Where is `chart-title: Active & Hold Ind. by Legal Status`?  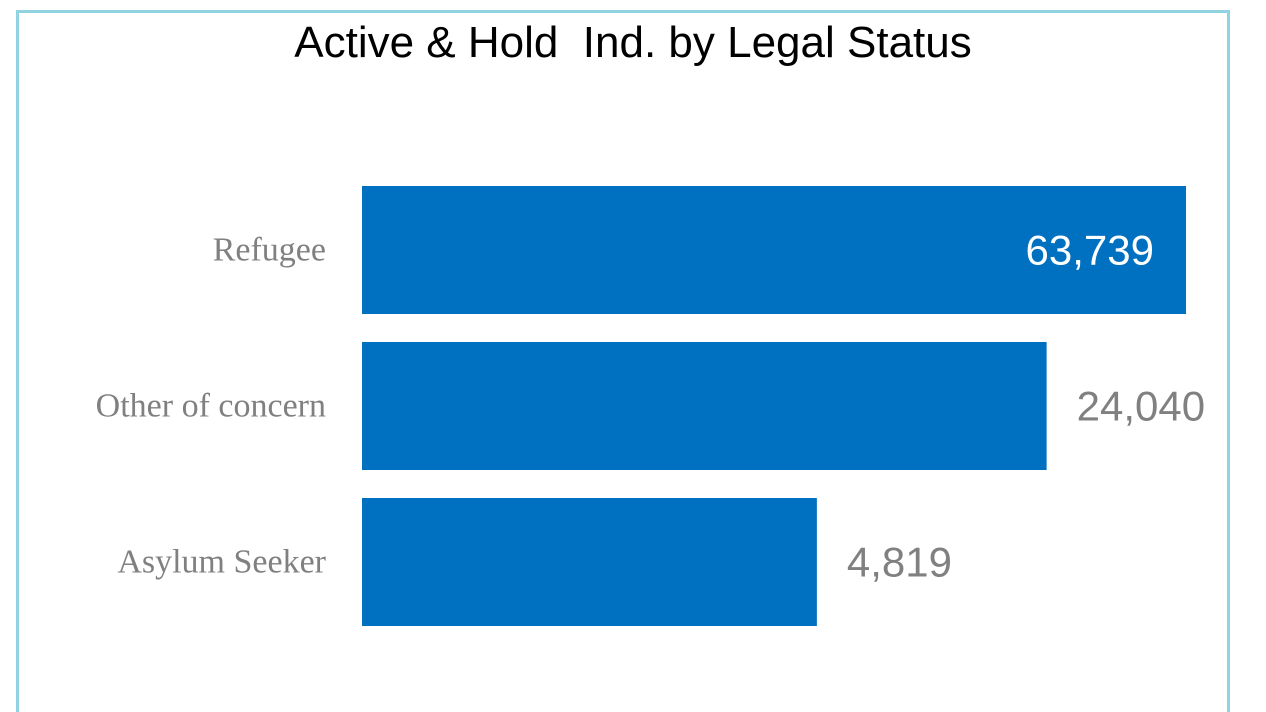 chart-title: Active & Hold Ind. by Legal Status is located at coordinates (633, 42).